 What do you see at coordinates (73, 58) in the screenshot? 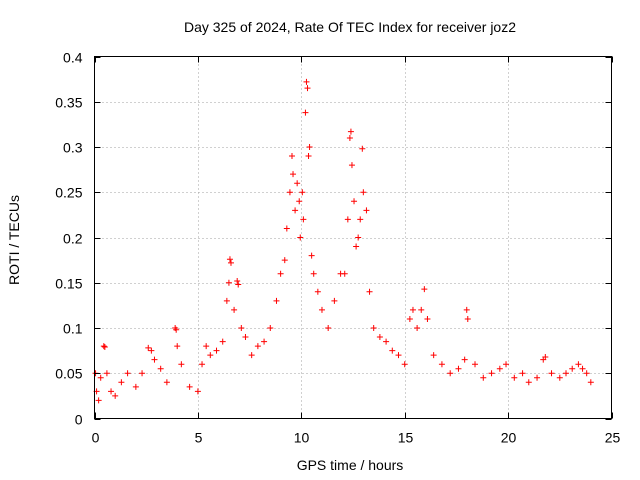
I see `y-tick-label: 0.4` at bounding box center [73, 58].